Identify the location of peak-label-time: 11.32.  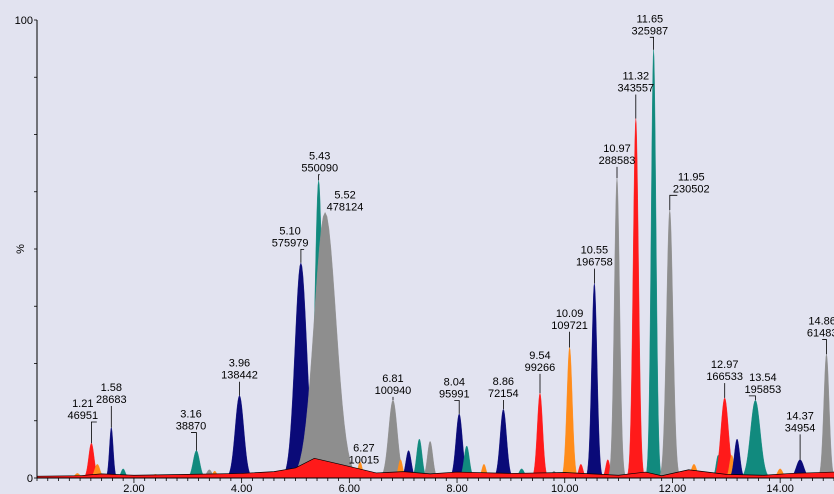
(635, 77).